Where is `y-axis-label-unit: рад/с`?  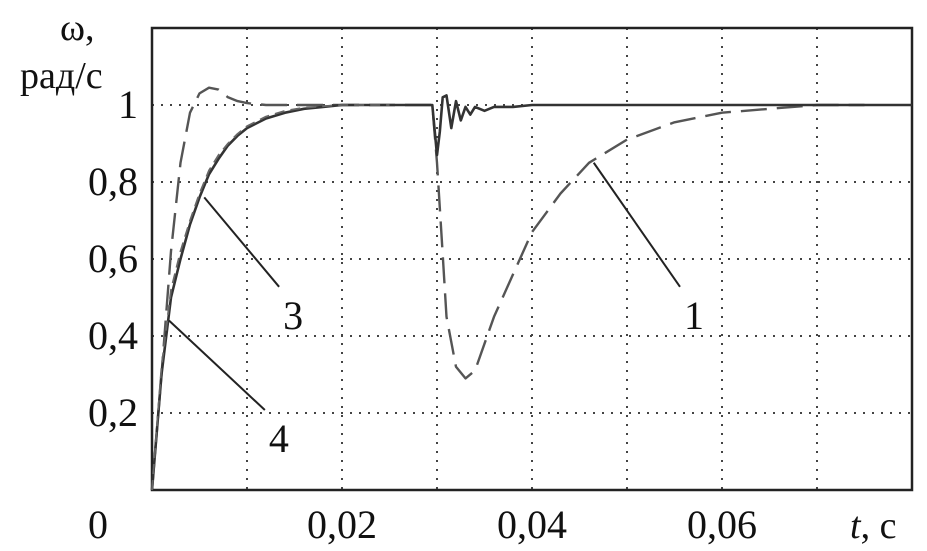 y-axis-label-unit: рад/с is located at coordinates (61, 76).